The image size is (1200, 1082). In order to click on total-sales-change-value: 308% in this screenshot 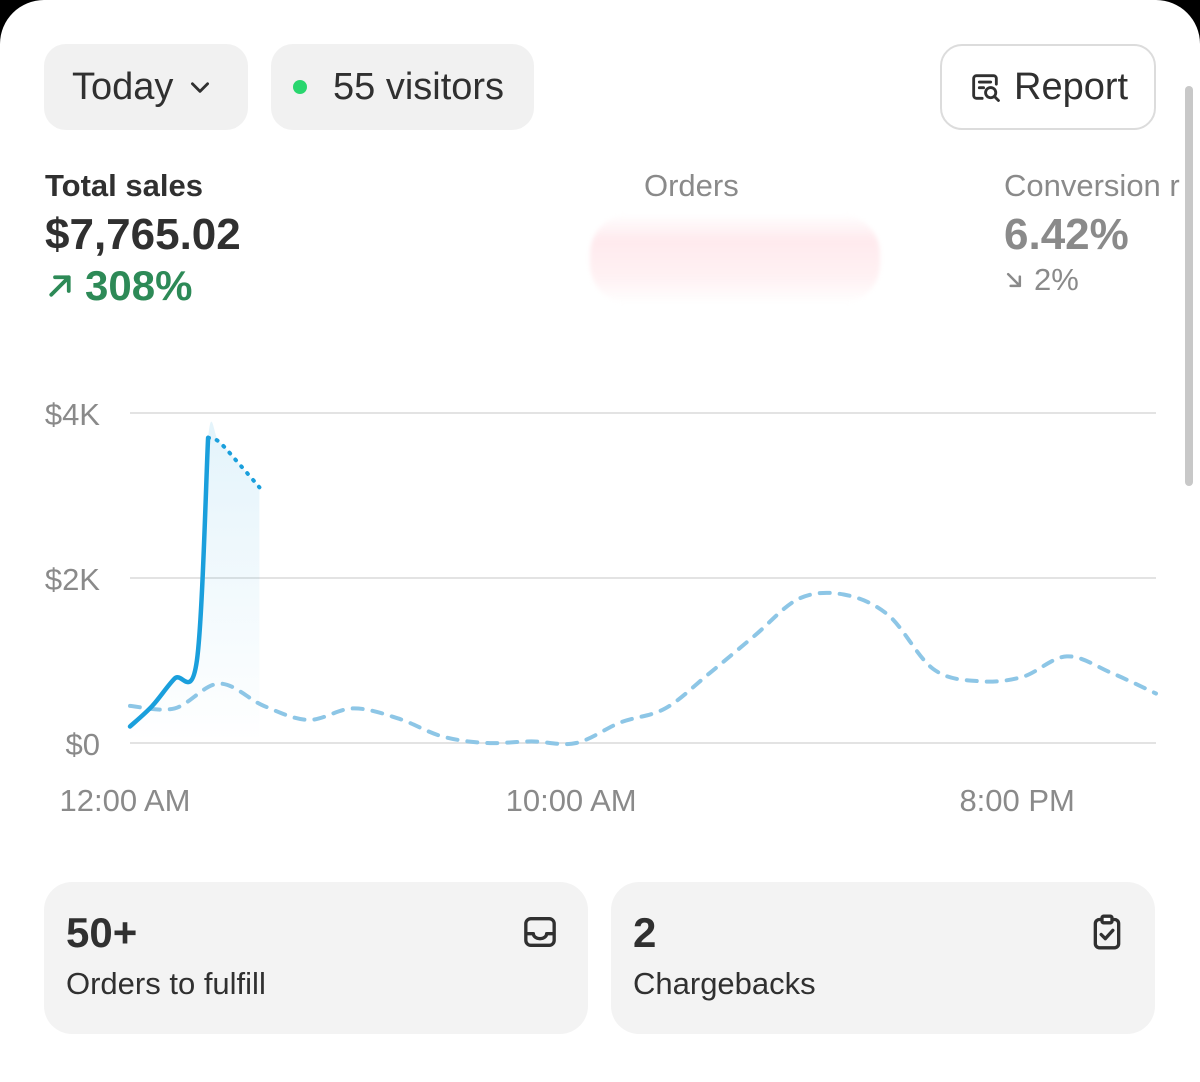, I will do `click(139, 285)`.